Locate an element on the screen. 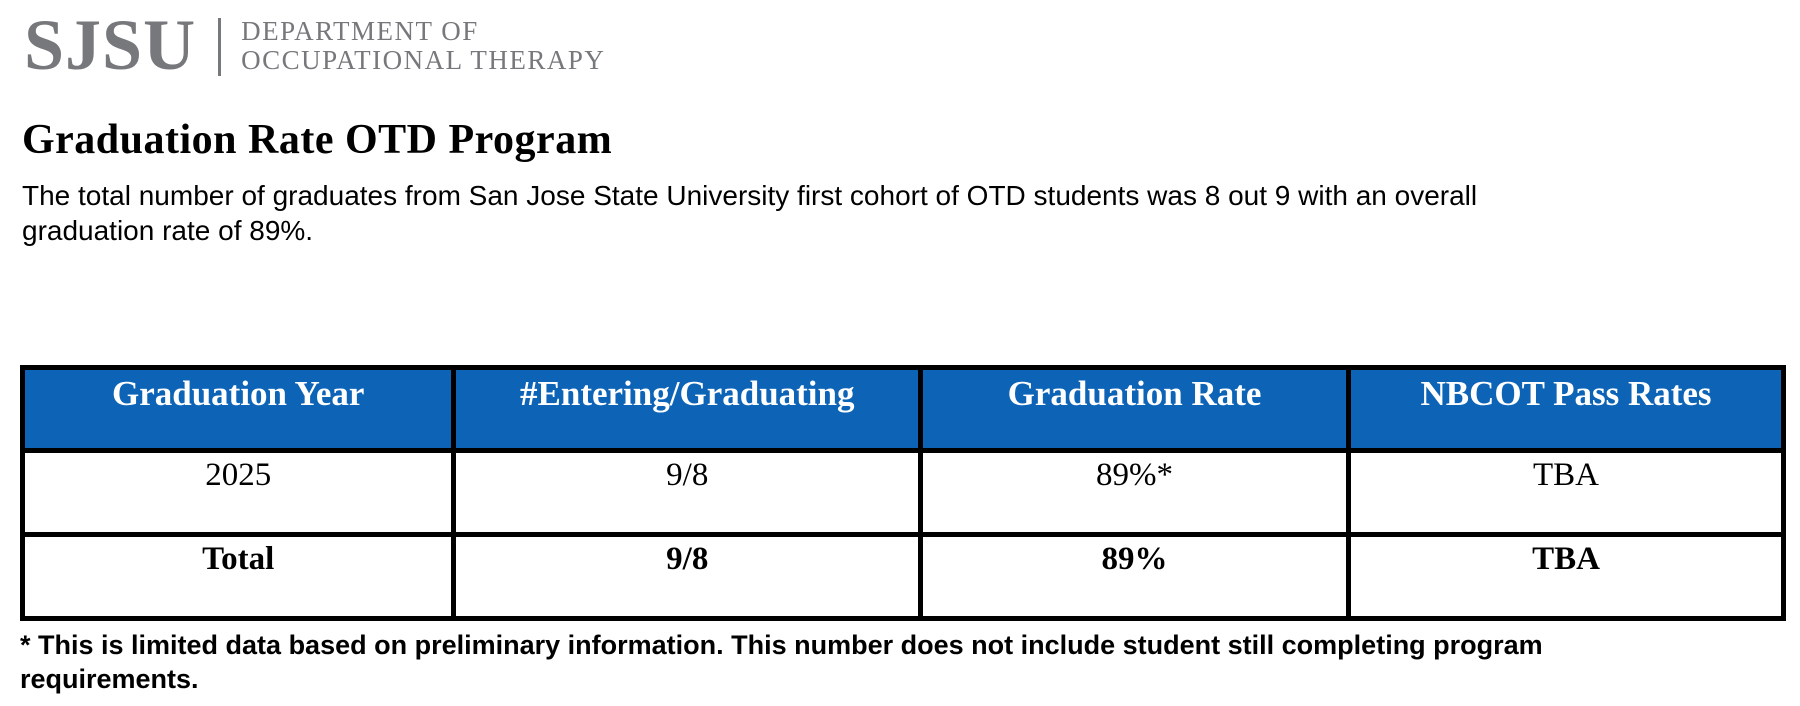  department-name-line2: OCCUPATIONAL THERAPY is located at coordinates (423, 60).